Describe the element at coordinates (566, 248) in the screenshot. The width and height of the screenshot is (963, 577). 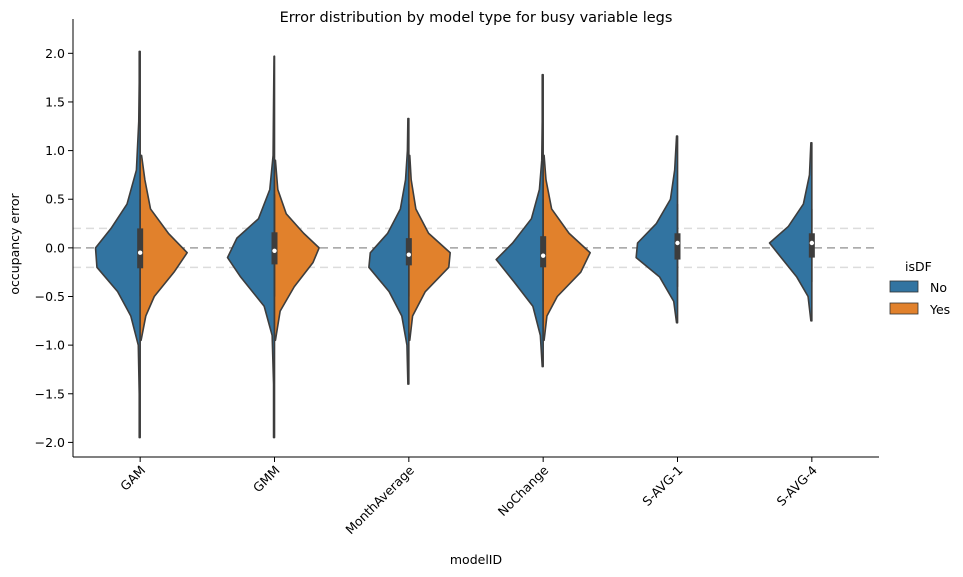
I see `violin-half-yes-NoChange` at that location.